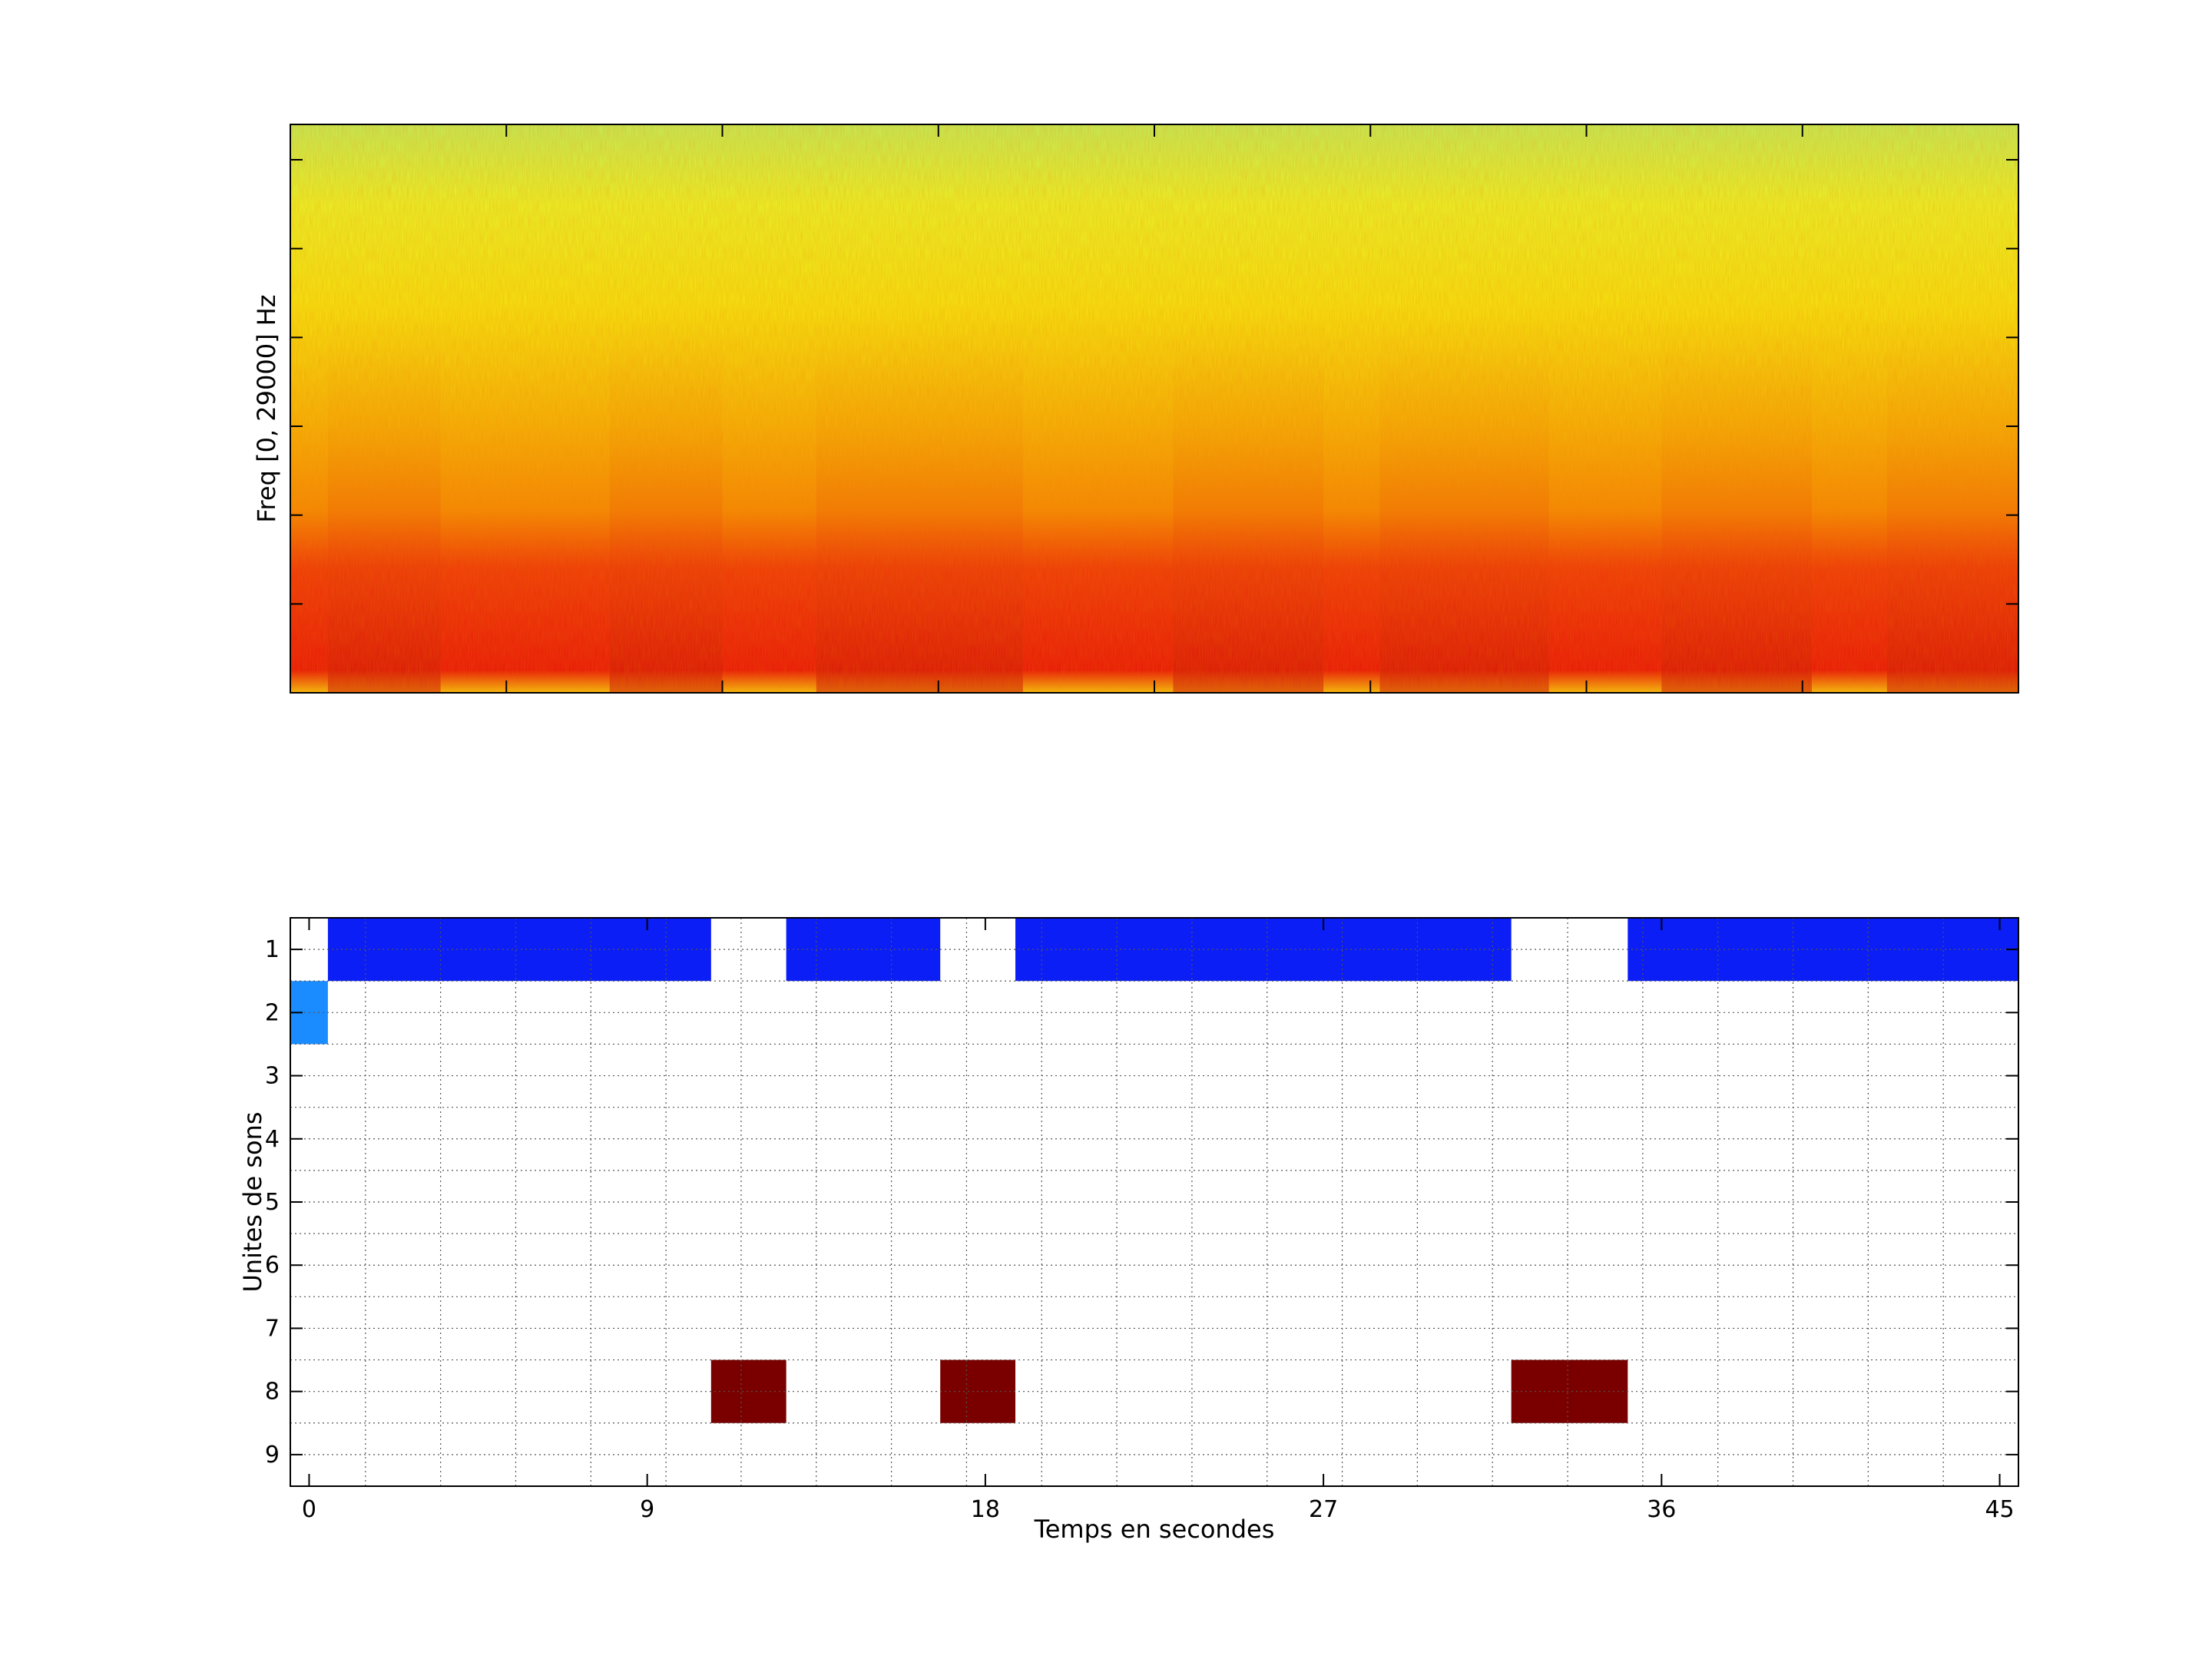  Describe the element at coordinates (272, 1202) in the screenshot. I see `units-ytick-label: 5` at that location.